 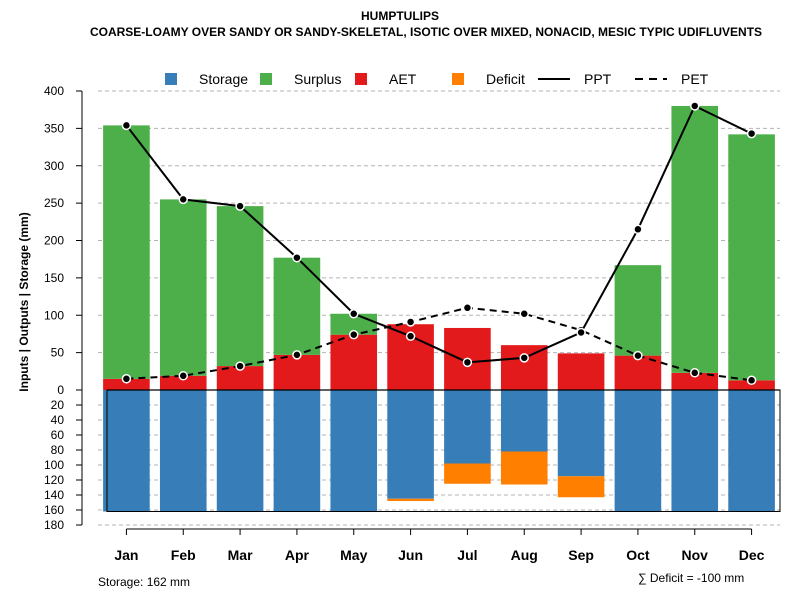 What do you see at coordinates (54, 525) in the screenshot?
I see `y-tick-label: 180` at bounding box center [54, 525].